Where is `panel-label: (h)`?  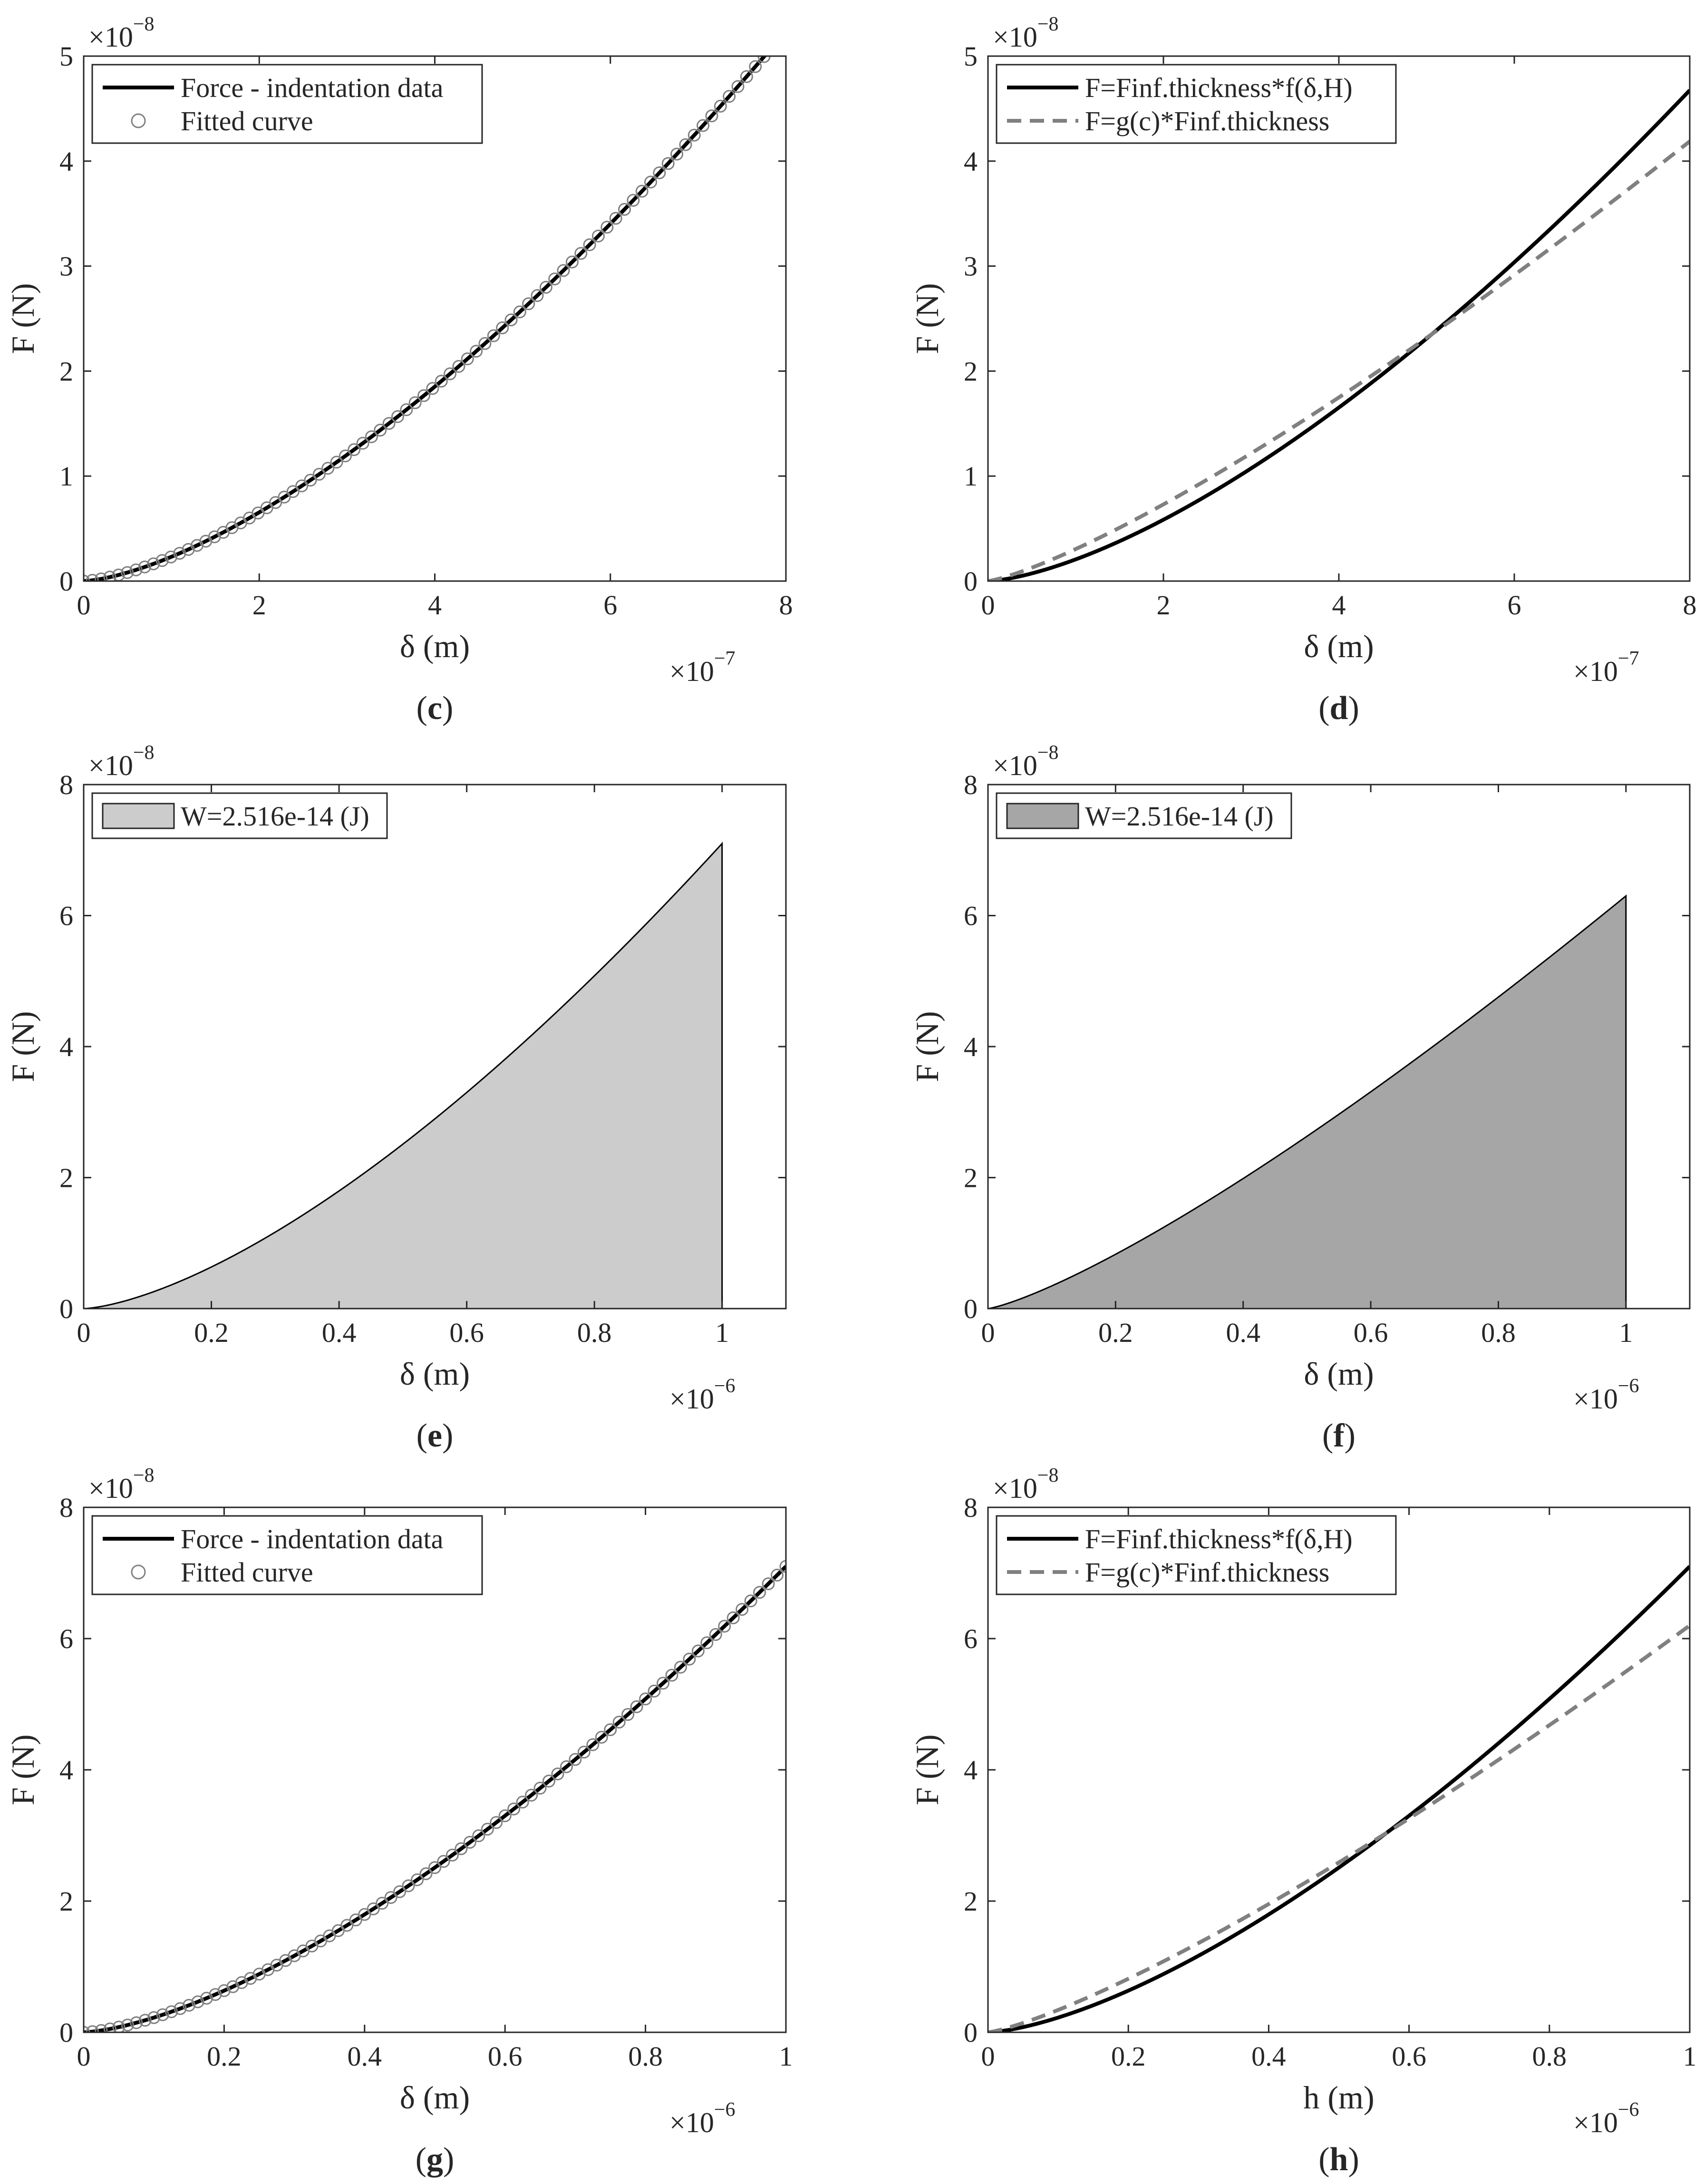 panel-label: (h) is located at coordinates (1338, 2160).